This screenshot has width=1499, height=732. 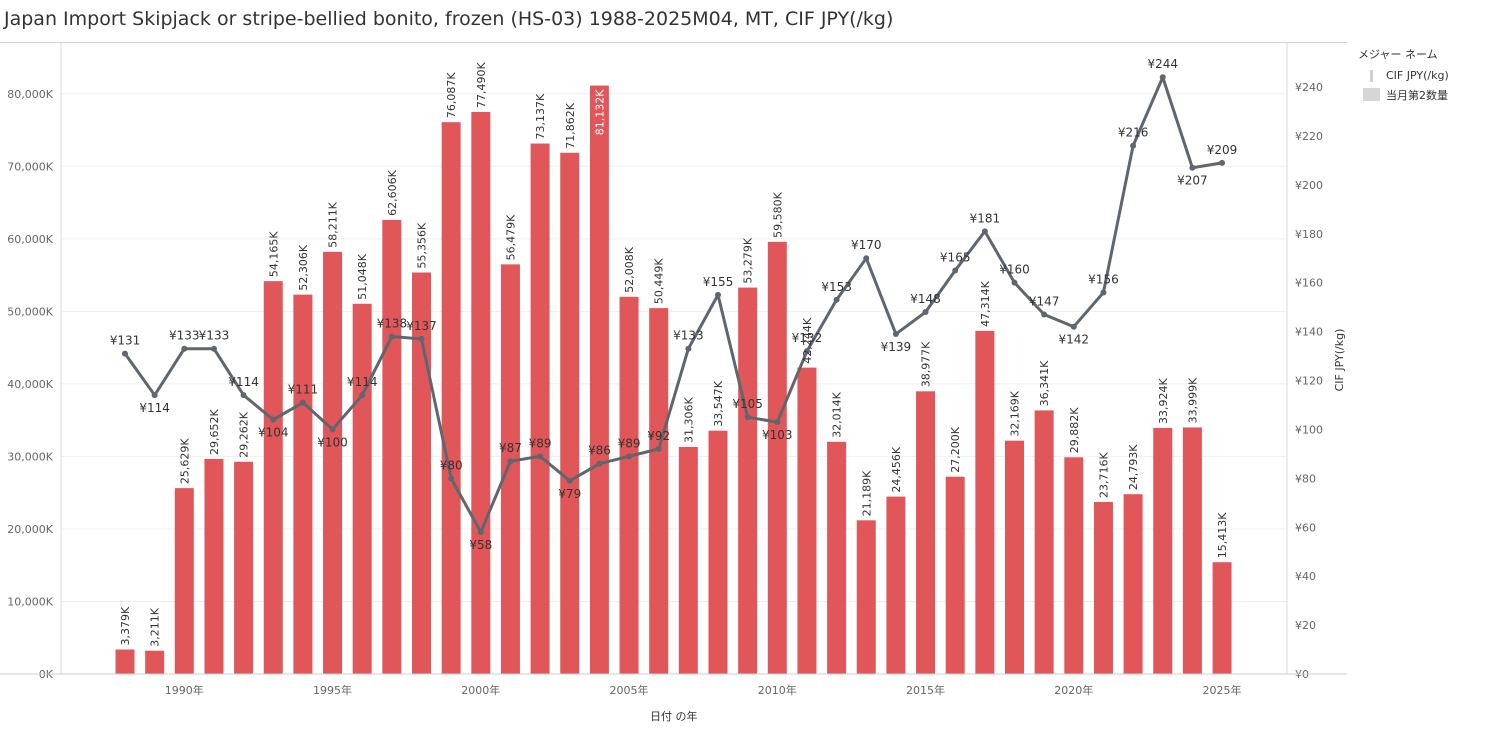 I want to click on x-tick-label: 2025年, so click(x=1222, y=690).